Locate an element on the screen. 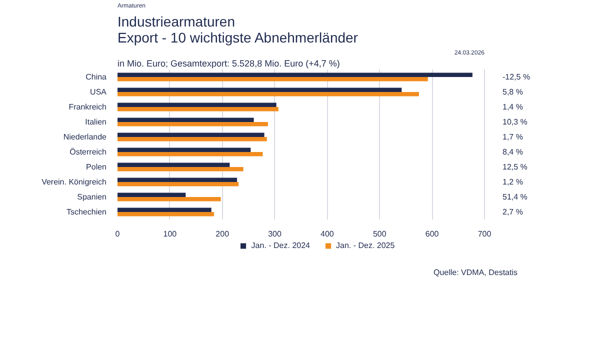 This screenshot has height=338, width=600. y-tick-label: USA is located at coordinates (99, 92).